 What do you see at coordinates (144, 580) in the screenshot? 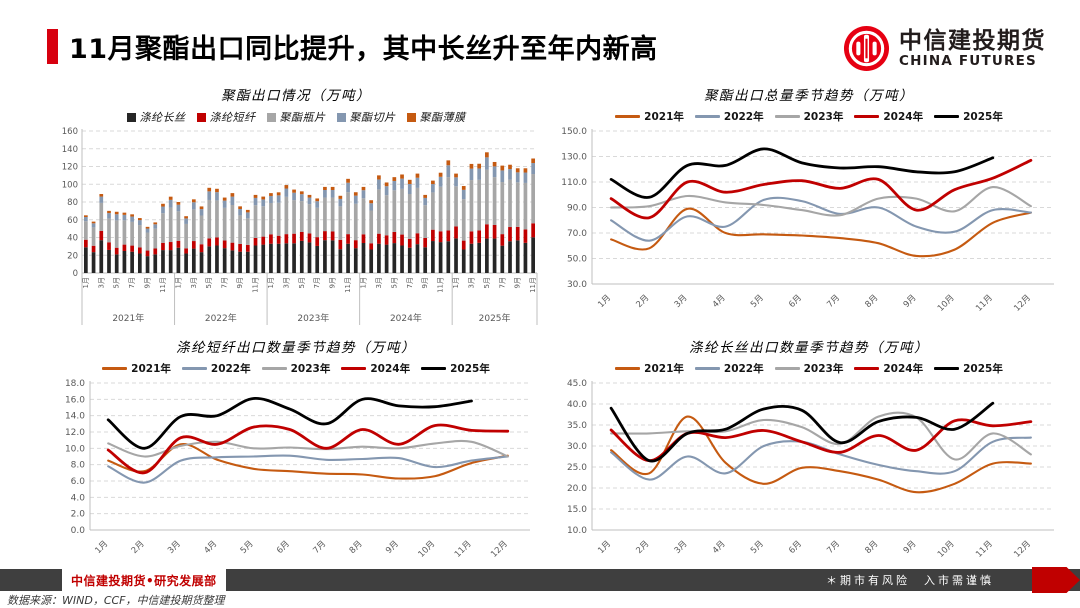
I see `footer-department: 中信建投期货•研究发展部` at bounding box center [144, 580].